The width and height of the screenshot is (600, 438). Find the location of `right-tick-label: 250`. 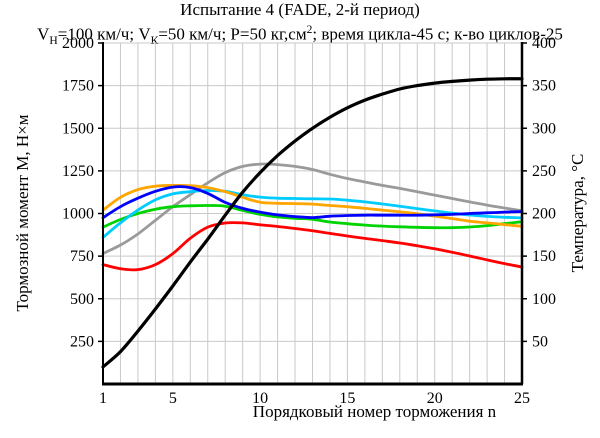

right-tick-label: 250 is located at coordinates (544, 171).